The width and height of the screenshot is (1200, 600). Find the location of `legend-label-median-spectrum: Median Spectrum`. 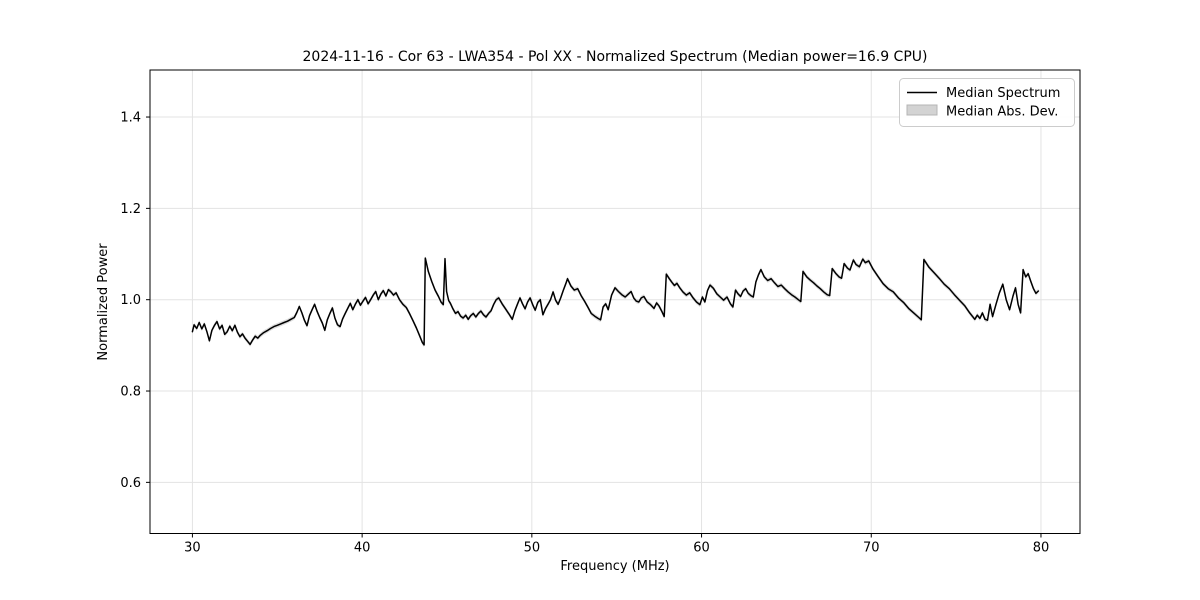

legend-label-median-spectrum: Median Spectrum is located at coordinates (1003, 93).